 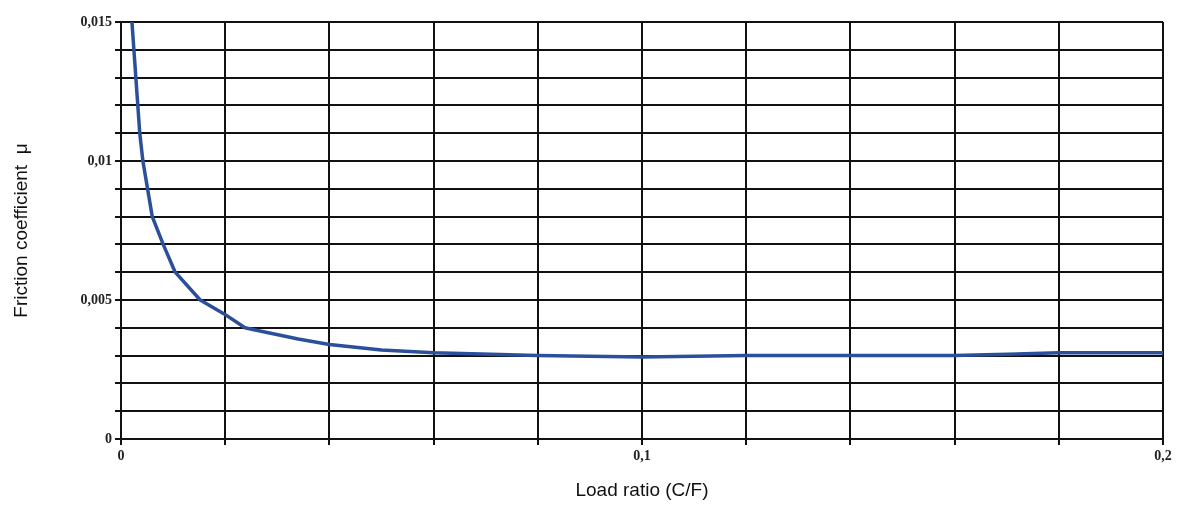 What do you see at coordinates (642, 489) in the screenshot?
I see `x-axis-title: Load ratio (C/F)` at bounding box center [642, 489].